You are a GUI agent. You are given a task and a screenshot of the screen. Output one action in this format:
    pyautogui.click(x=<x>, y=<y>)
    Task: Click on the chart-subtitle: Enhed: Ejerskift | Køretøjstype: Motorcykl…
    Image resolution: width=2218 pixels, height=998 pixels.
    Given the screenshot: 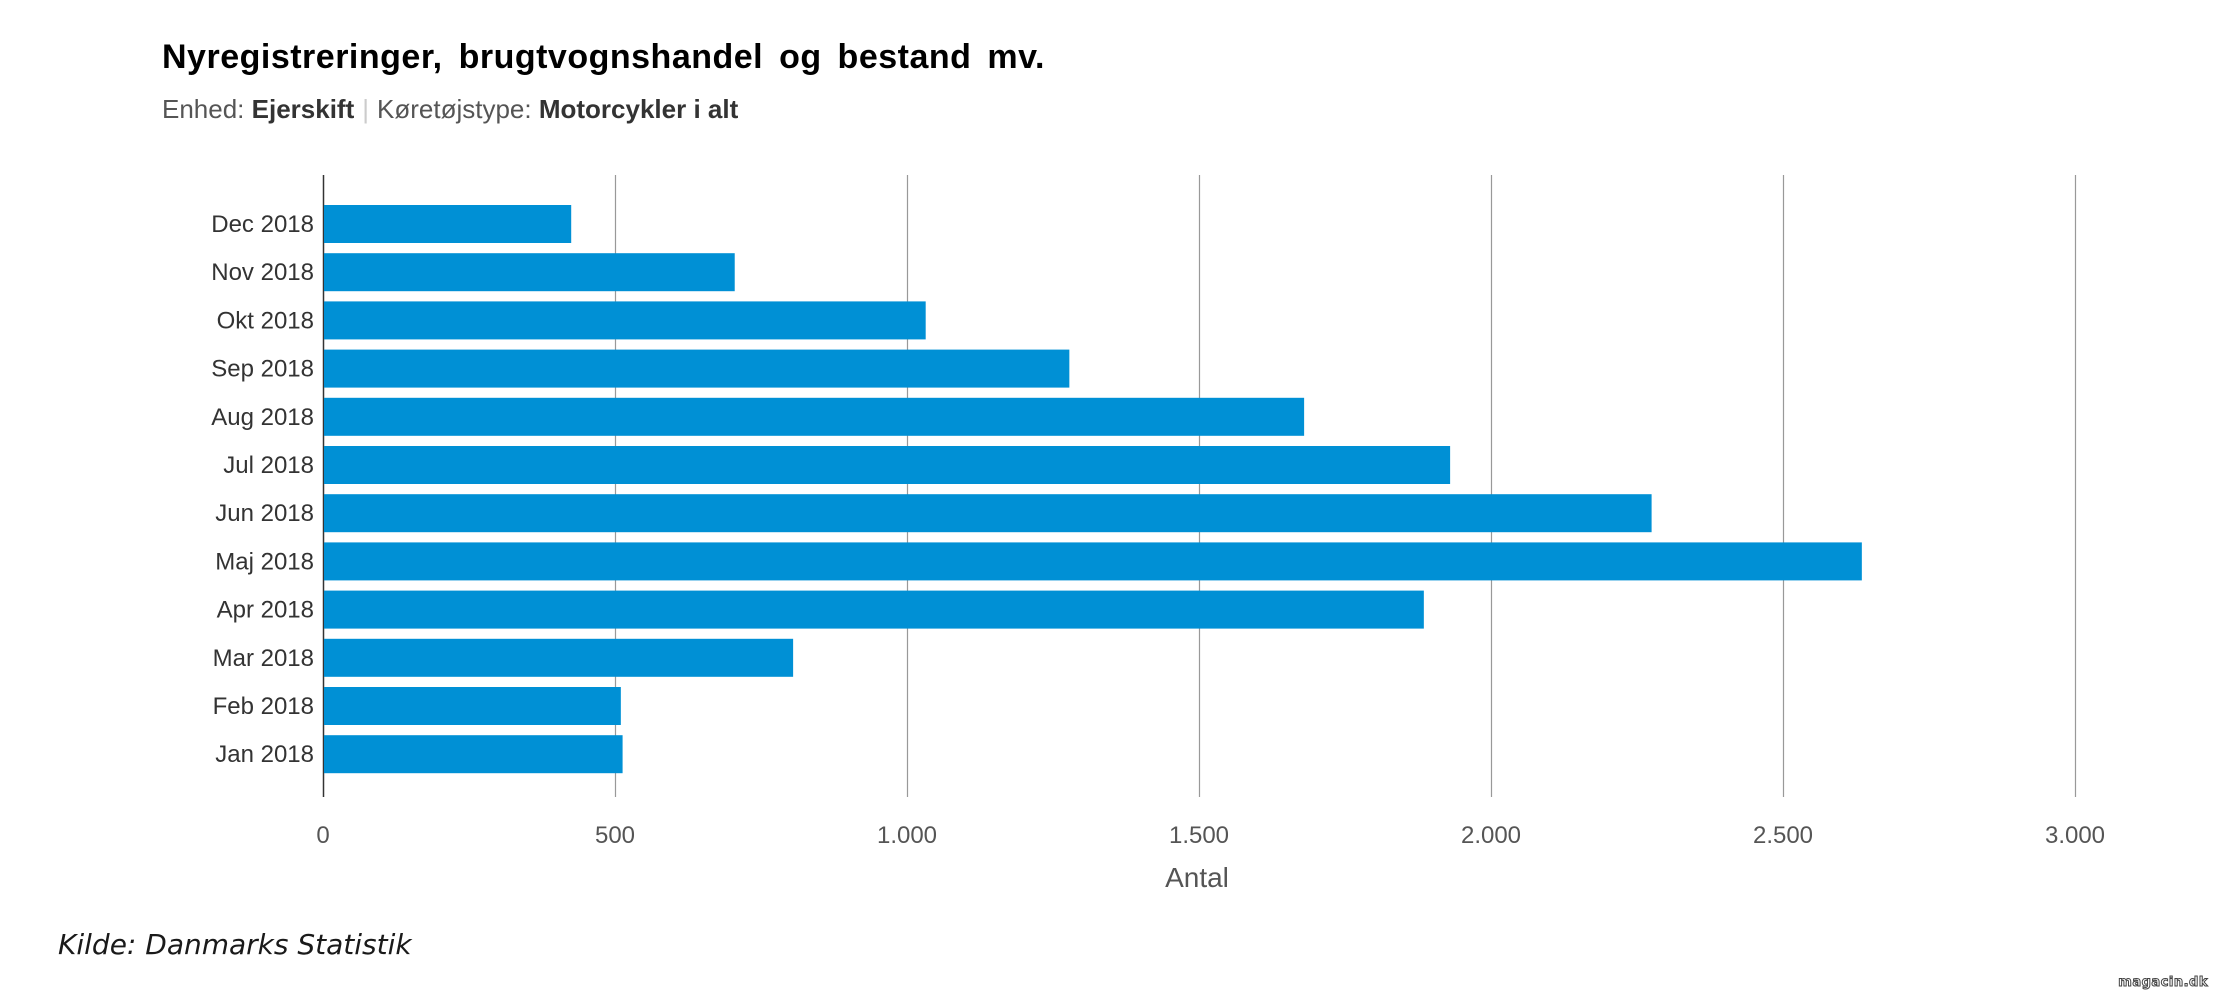 What is the action you would take?
    pyautogui.click(x=450, y=109)
    